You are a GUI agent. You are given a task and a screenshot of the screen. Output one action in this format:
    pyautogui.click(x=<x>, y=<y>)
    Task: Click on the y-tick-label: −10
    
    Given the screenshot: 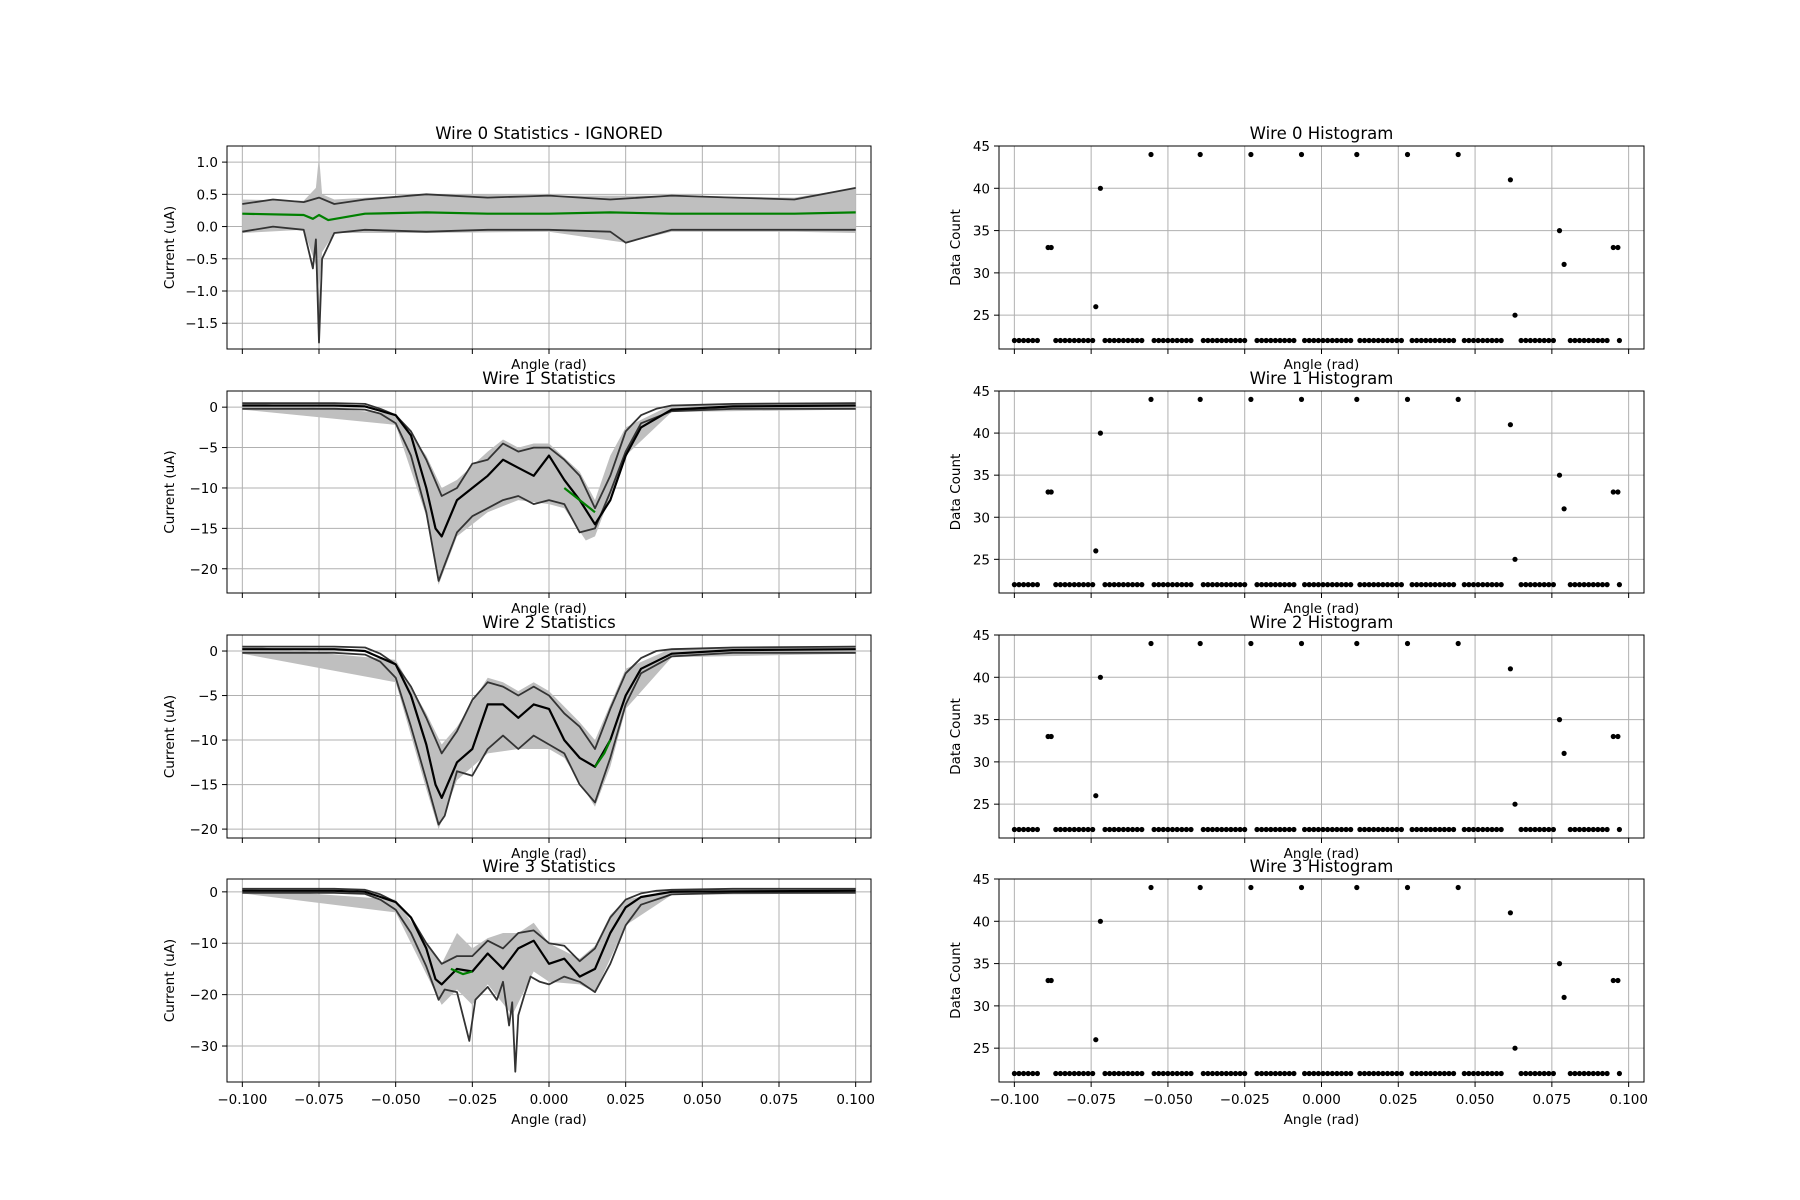 What is the action you would take?
    pyautogui.click(x=204, y=741)
    